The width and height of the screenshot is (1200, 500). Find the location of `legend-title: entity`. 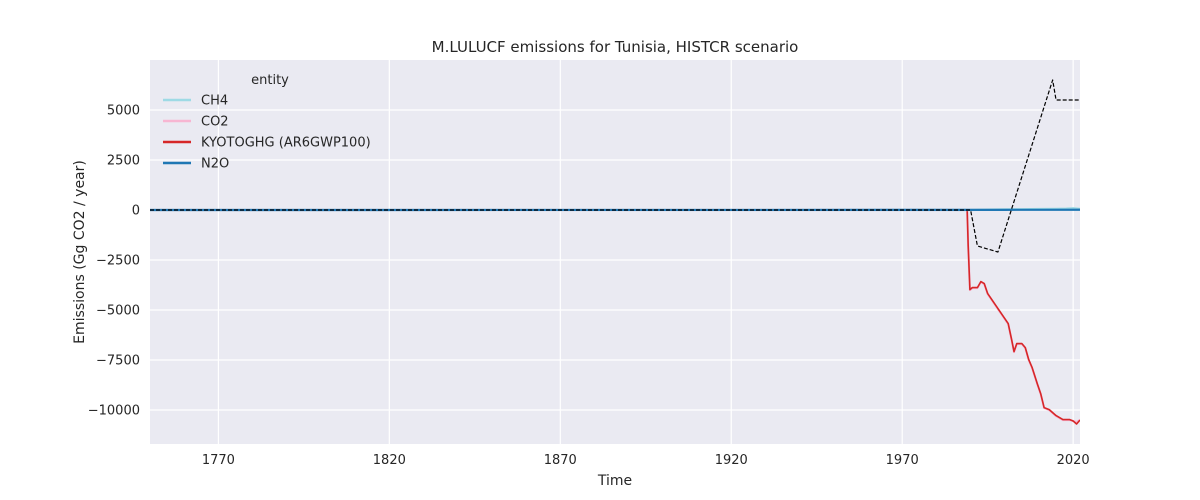

legend-title: entity is located at coordinates (270, 80).